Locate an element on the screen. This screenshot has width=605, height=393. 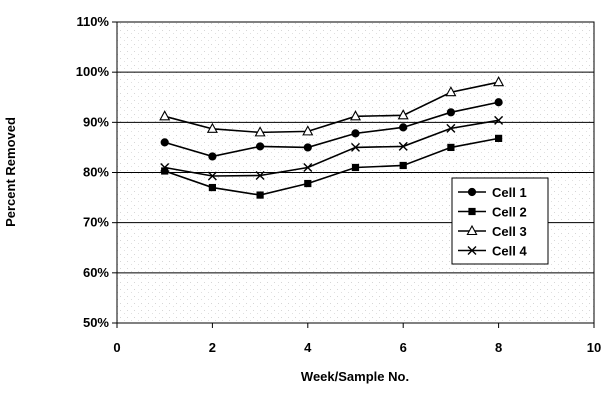
x-tick-label: 6 is located at coordinates (403, 347).